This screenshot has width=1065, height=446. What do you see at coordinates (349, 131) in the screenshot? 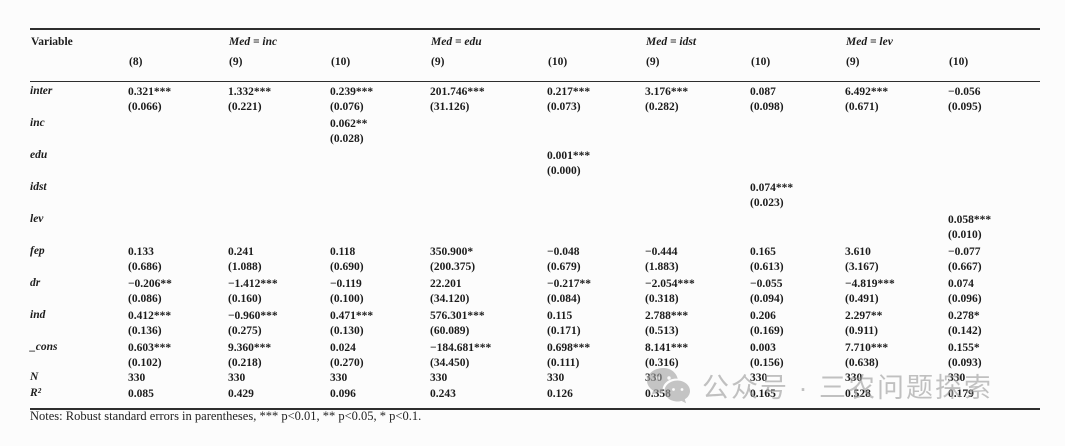
I see `coef-cell: 0.062** (0.028)` at bounding box center [349, 131].